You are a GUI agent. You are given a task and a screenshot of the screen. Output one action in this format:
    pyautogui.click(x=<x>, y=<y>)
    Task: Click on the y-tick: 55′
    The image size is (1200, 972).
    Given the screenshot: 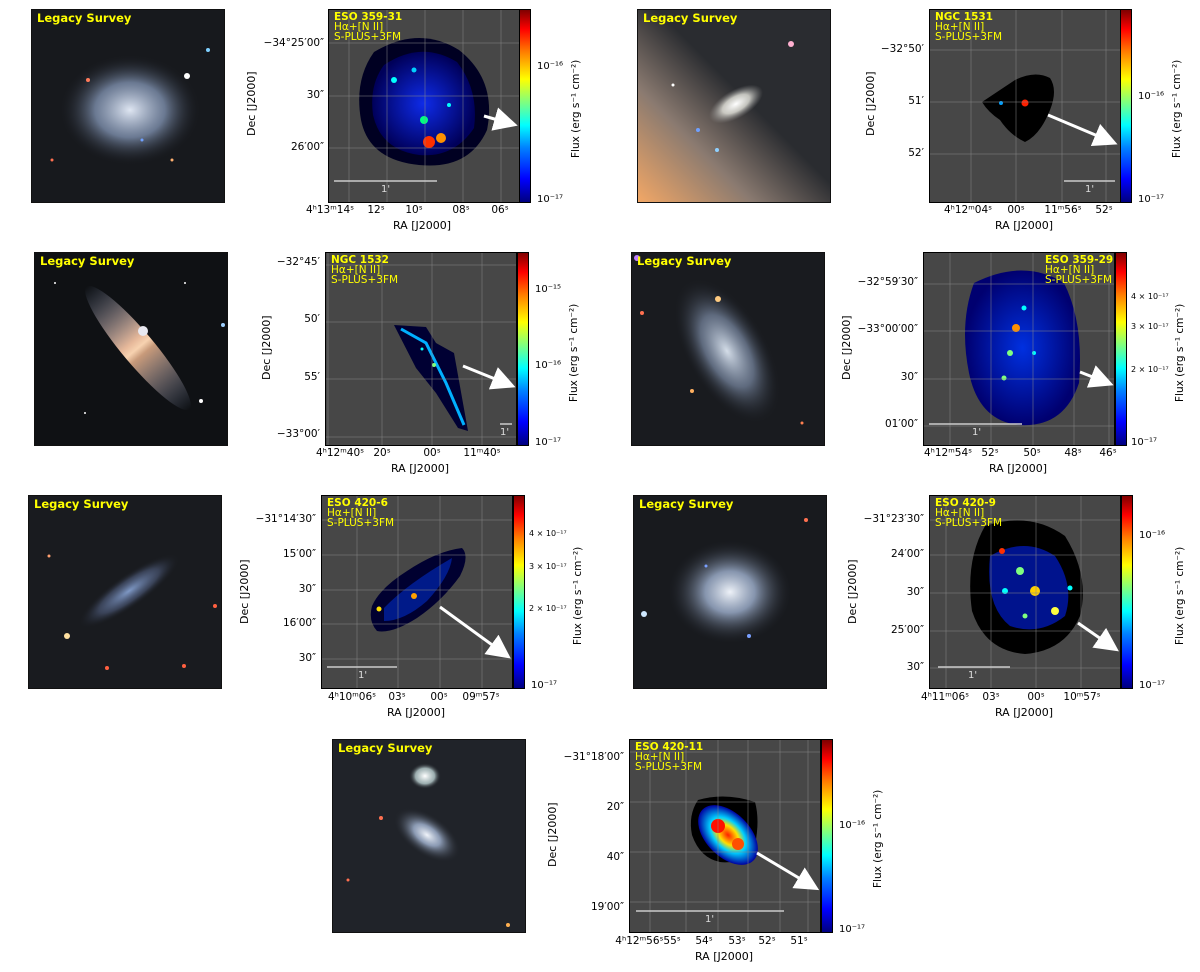 What is the action you would take?
    pyautogui.click(x=312, y=377)
    